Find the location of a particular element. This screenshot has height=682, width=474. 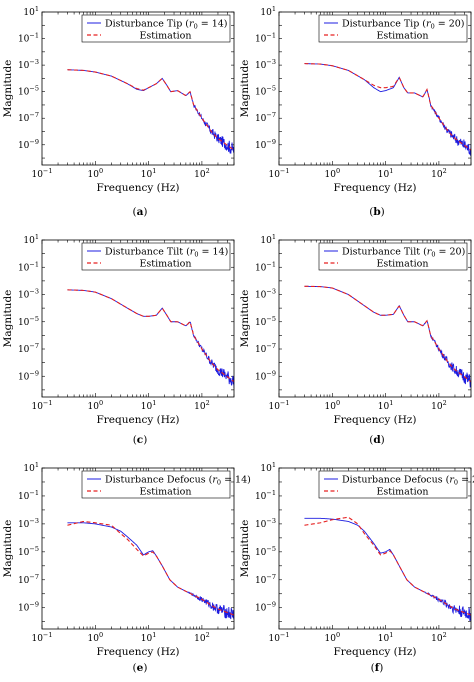

legend: Disturbance Tilt (r0 = 14)Estimation is located at coordinates (156, 256).